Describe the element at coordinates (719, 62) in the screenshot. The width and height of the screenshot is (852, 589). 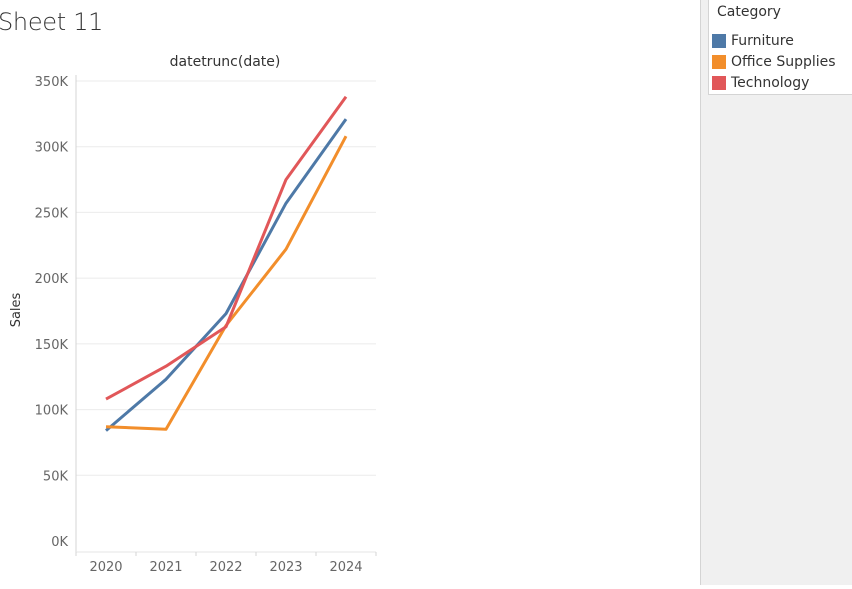
I see `legend-swatch-office-supplies` at that location.